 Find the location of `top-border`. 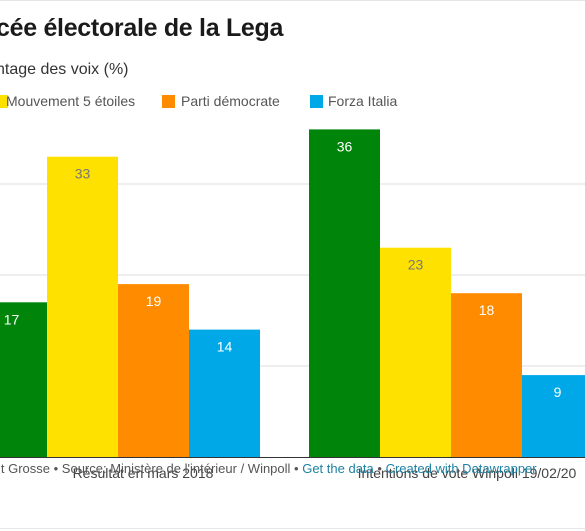

top-border is located at coordinates (292, 0).